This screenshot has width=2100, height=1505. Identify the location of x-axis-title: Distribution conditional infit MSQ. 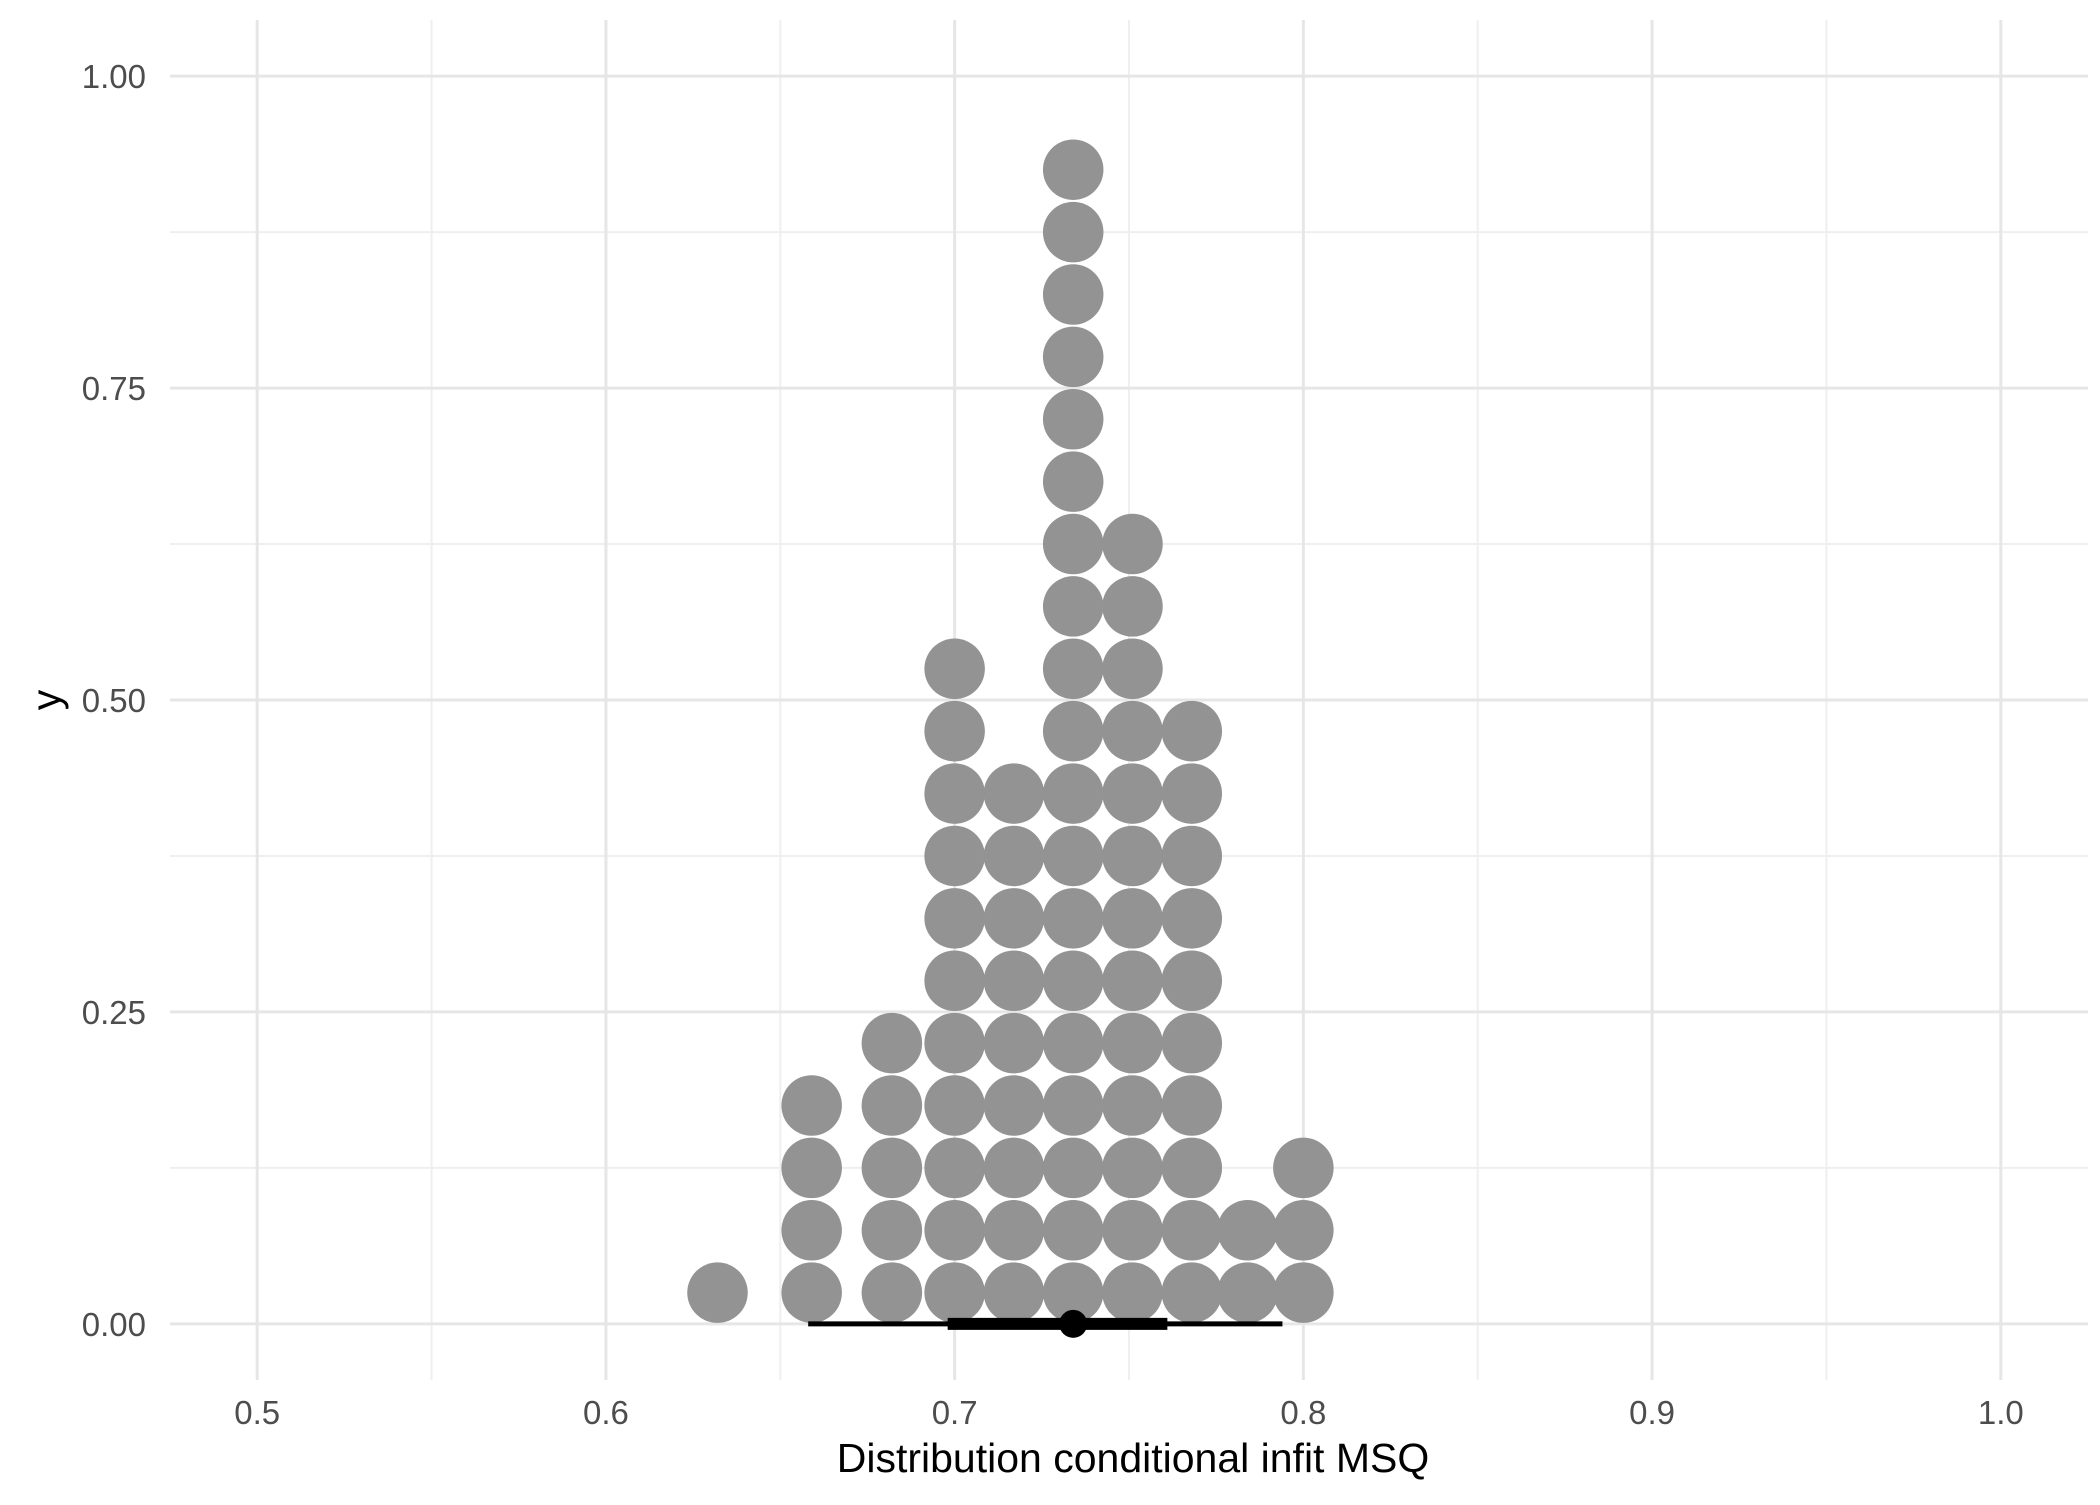
(1133, 1458).